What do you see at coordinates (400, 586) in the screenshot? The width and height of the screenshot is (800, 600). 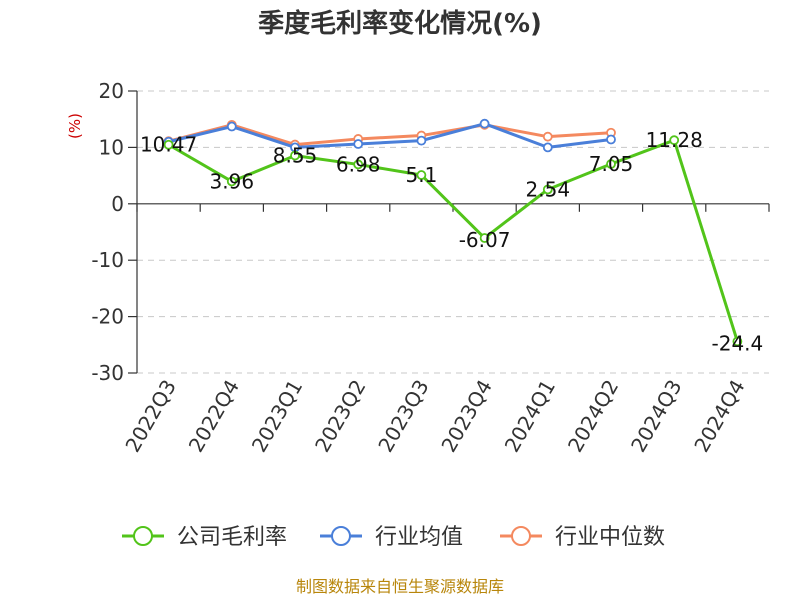 I see `source-note: 制图数据来自恒生聚源数据库` at bounding box center [400, 586].